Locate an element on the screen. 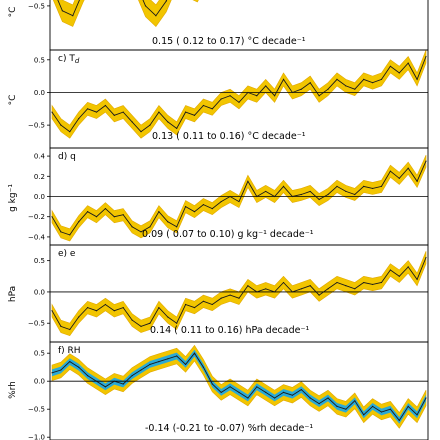  series-line is located at coordinates (112, 8).